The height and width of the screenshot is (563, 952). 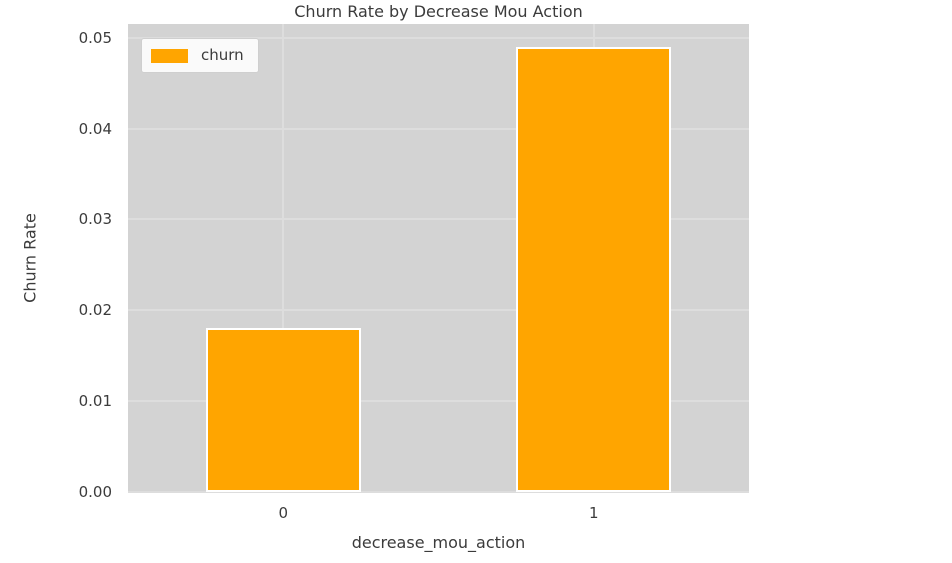 What do you see at coordinates (438, 37) in the screenshot?
I see `y-gridline-0.05` at bounding box center [438, 37].